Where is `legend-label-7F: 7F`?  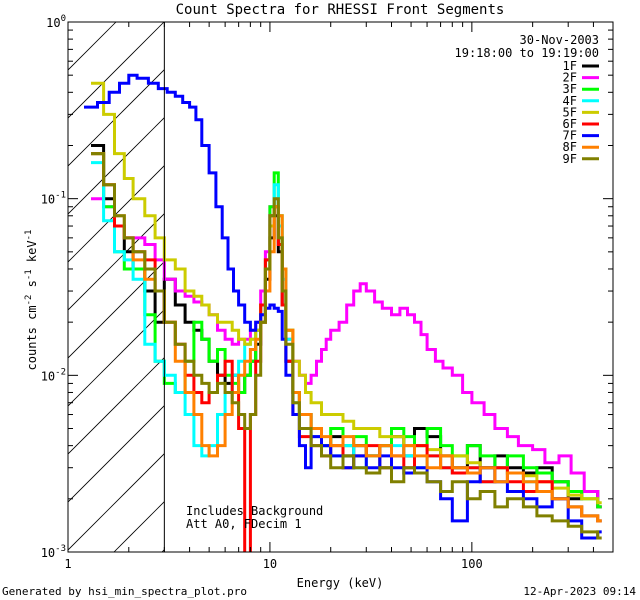
legend-label-7F: 7F is located at coordinates (570, 136).